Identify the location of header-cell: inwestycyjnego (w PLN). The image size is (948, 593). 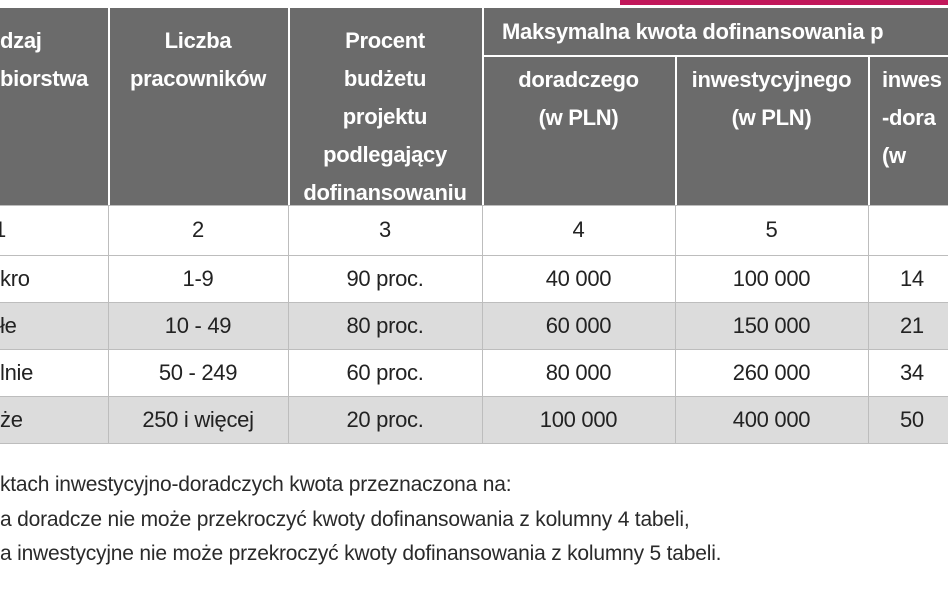
(771, 126).